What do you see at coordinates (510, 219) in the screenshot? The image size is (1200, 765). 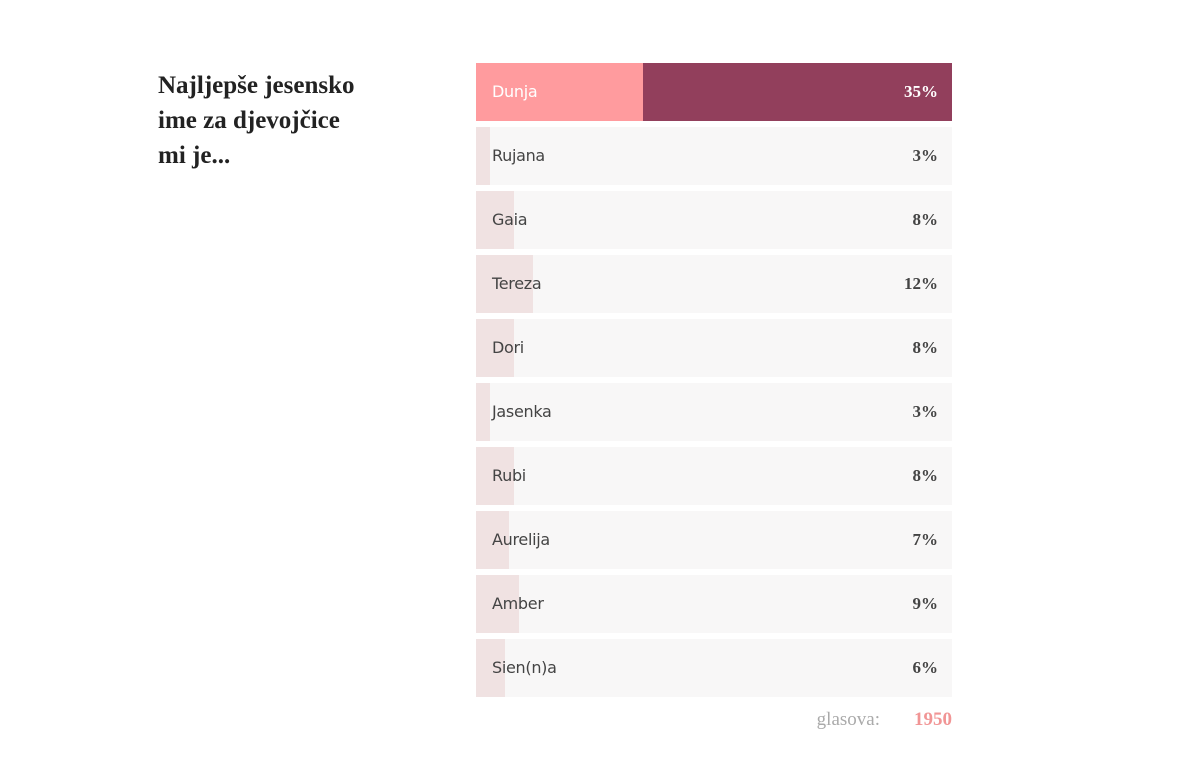 I see `option-name: Gaia` at bounding box center [510, 219].